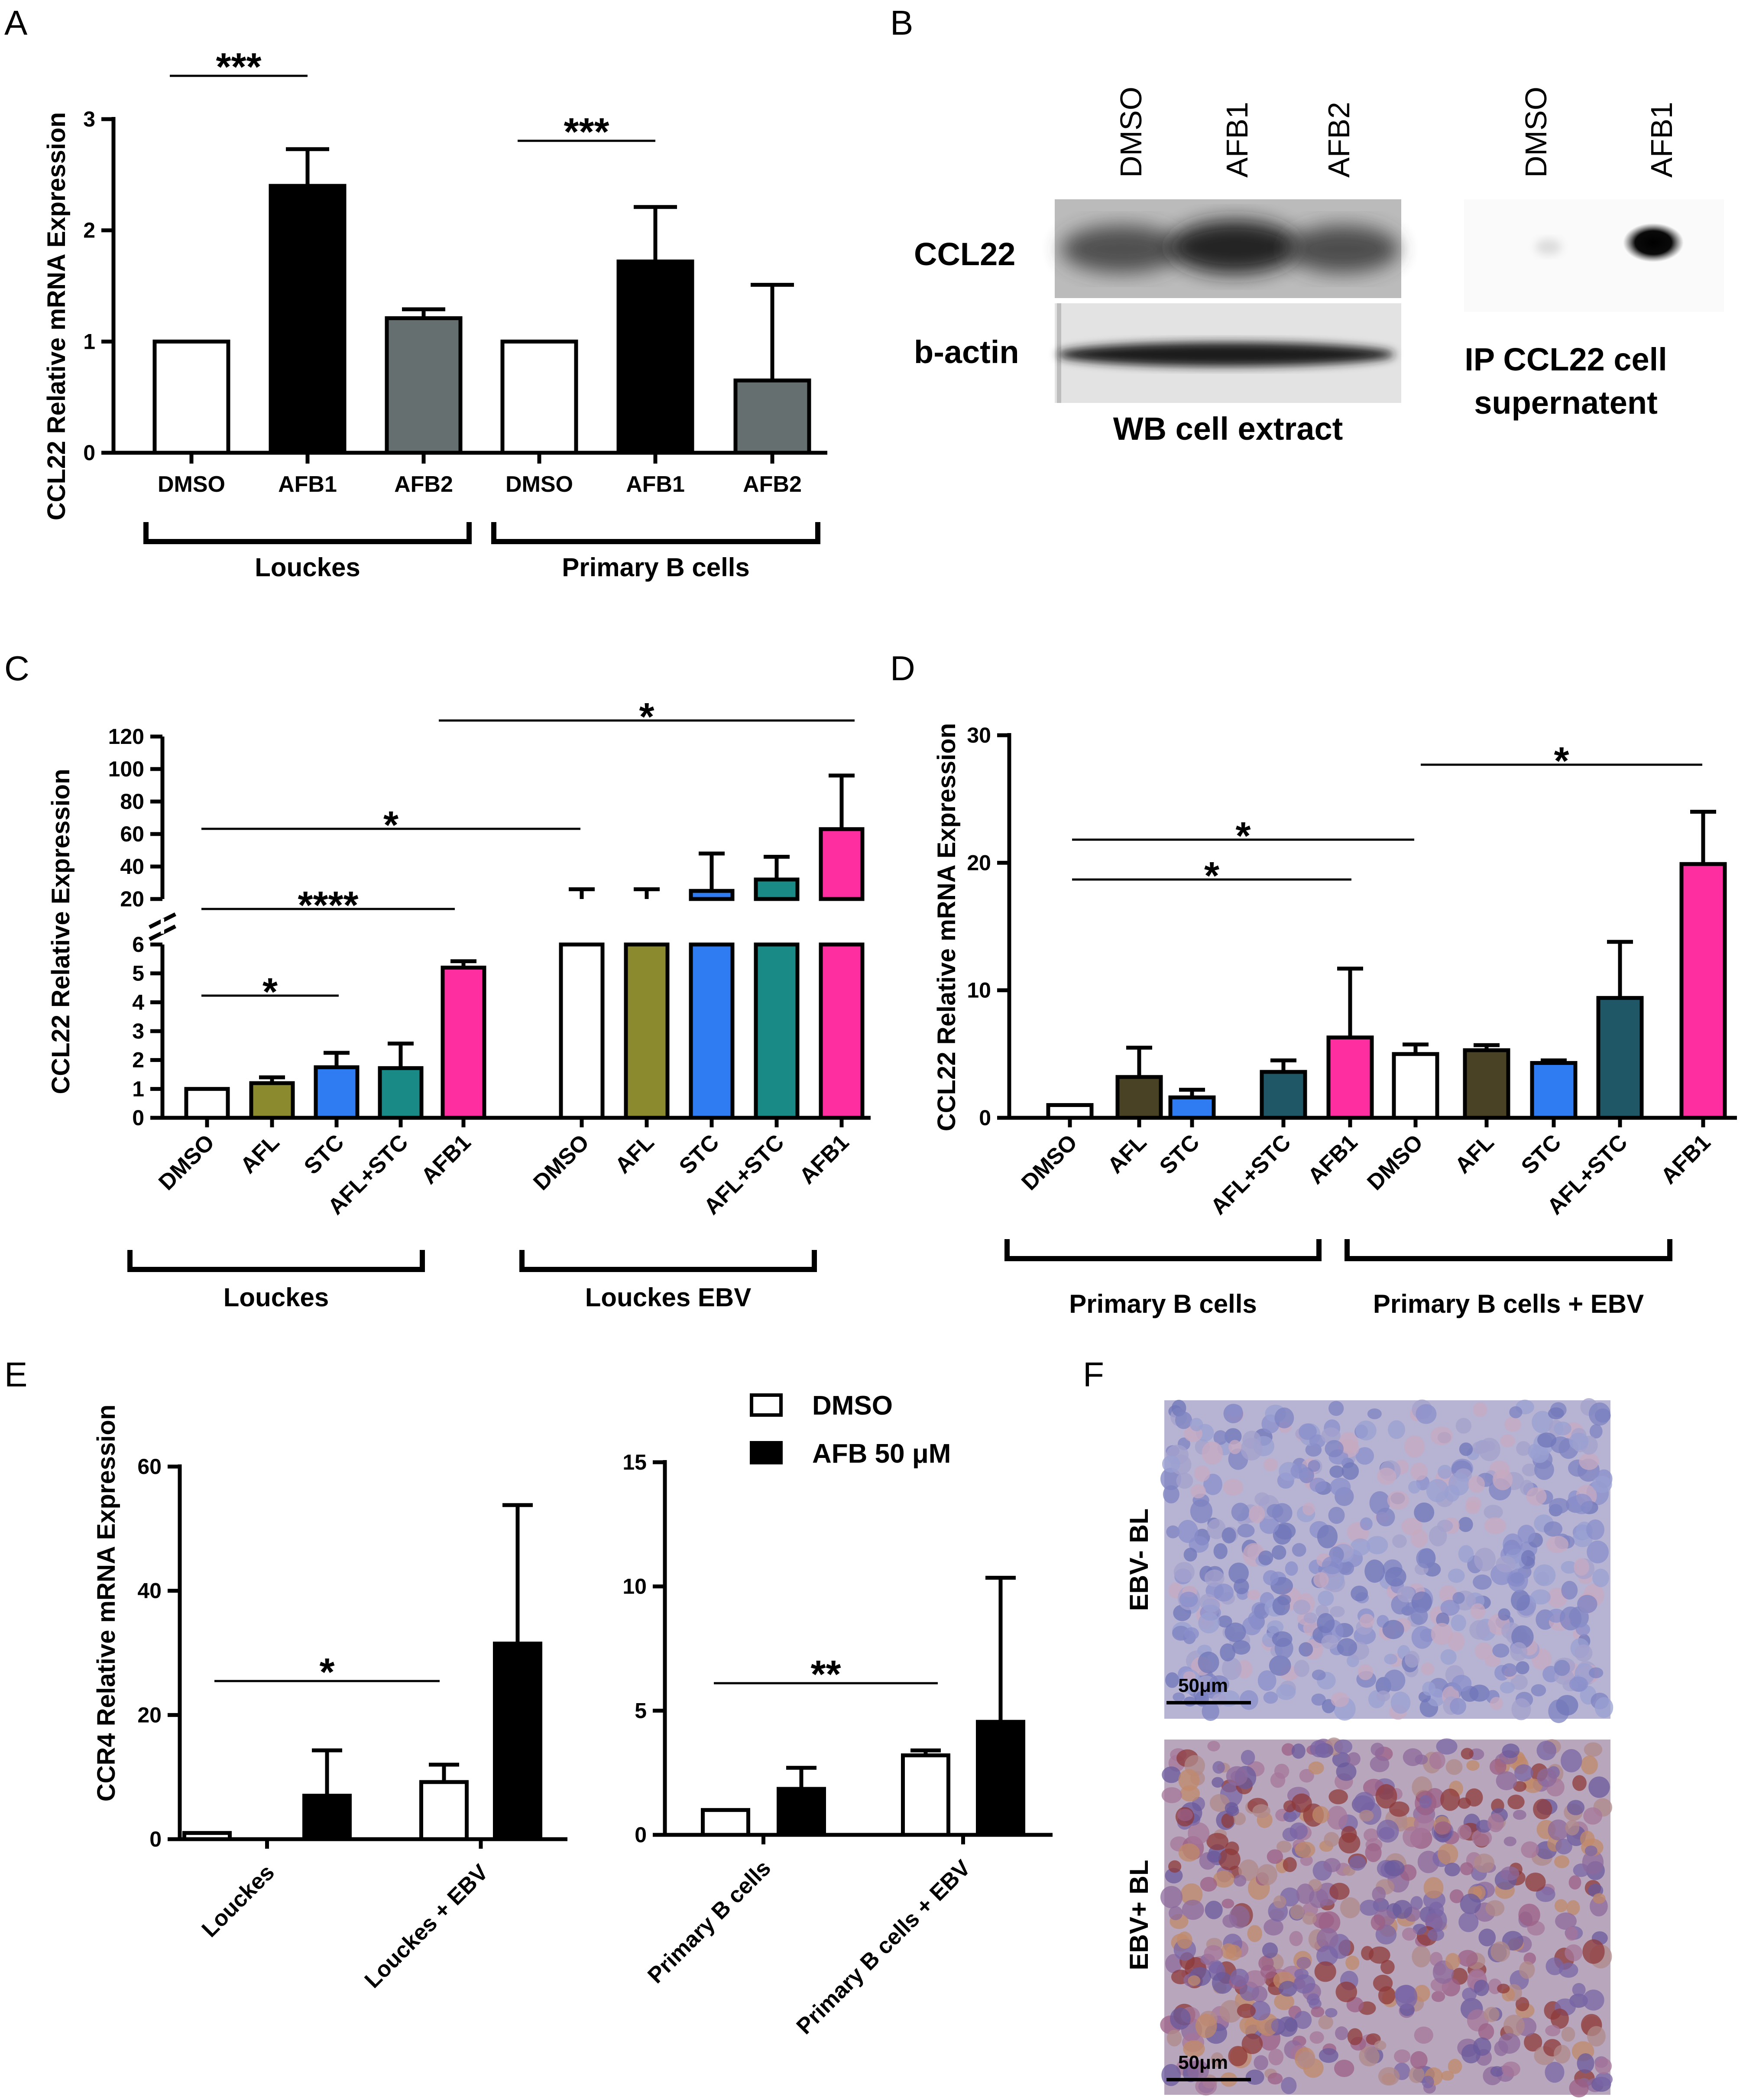 This screenshot has width=1756, height=2100. Describe the element at coordinates (1138, 1915) in the screenshot. I see `label-ebv-positive: EBV+ BL` at that location.